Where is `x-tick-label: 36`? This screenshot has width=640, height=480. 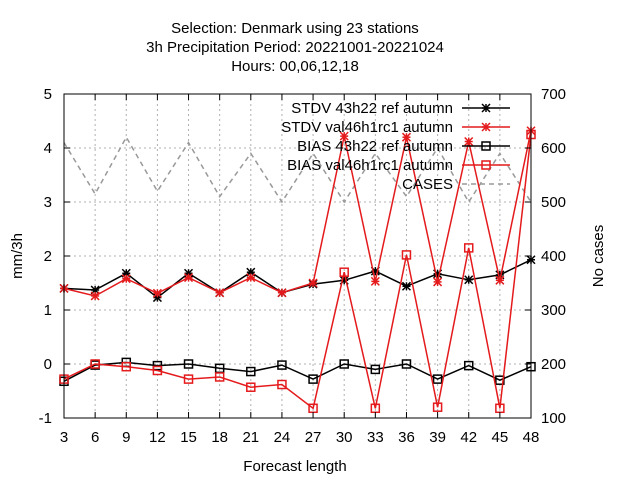 x-tick-label: 36 is located at coordinates (406, 437).